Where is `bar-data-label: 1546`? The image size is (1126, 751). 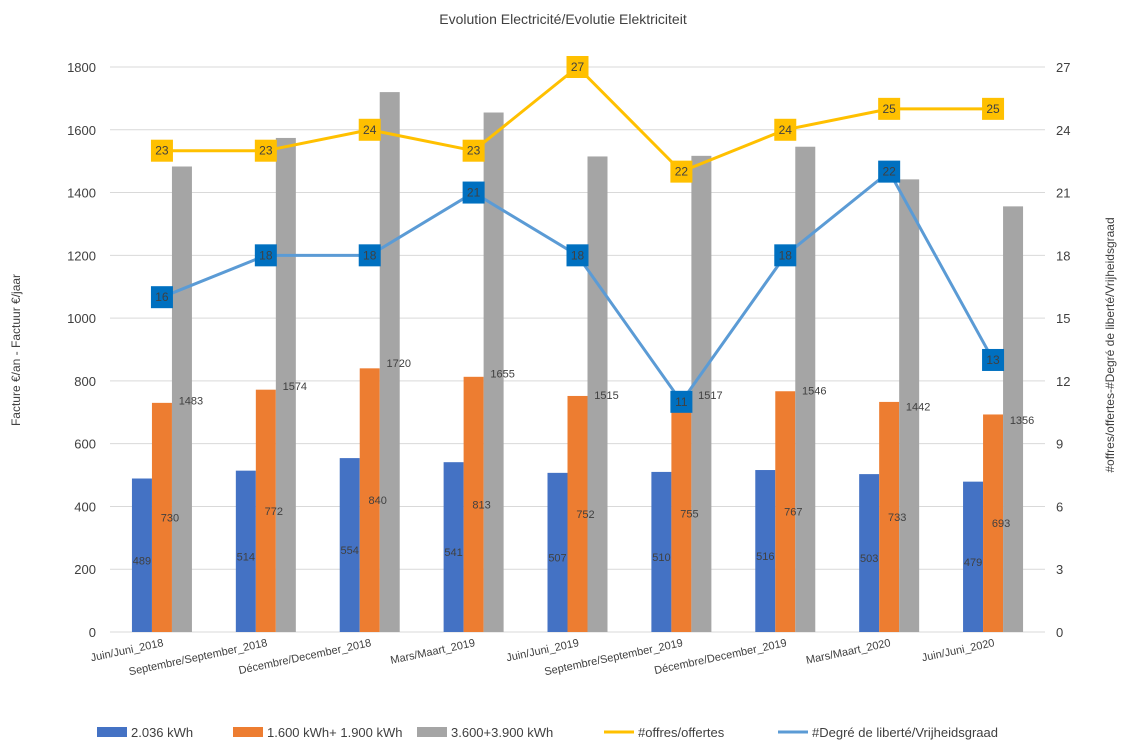
bar-data-label: 1546 is located at coordinates (814, 391).